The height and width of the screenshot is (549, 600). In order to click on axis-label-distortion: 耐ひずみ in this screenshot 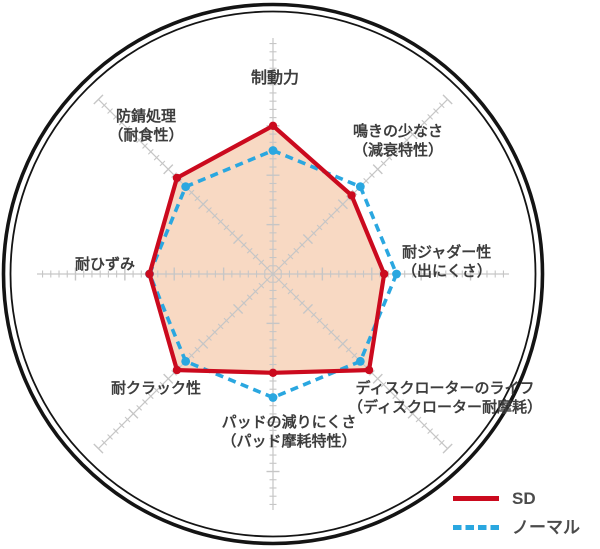, I will do `click(105, 264)`.